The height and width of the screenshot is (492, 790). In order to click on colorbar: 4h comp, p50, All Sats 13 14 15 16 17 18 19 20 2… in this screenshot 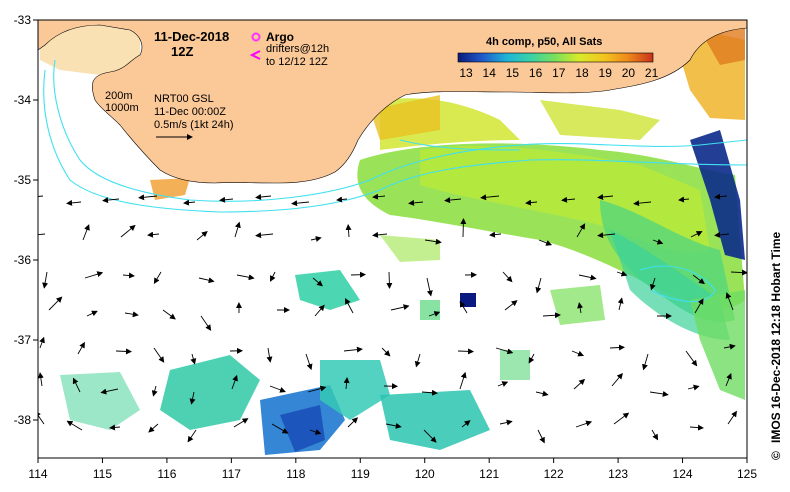, I will do `click(558, 58)`.